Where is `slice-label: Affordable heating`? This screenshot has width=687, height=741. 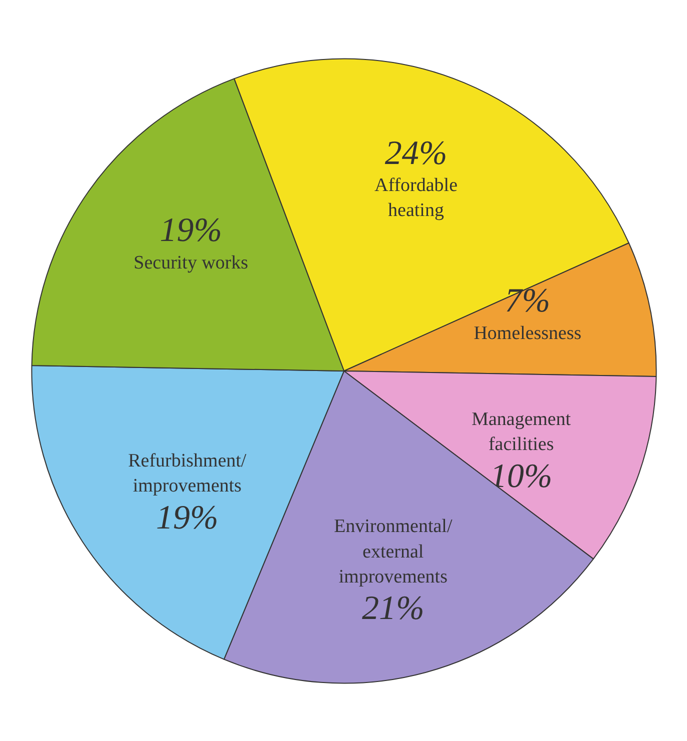 slice-label: Affordable heating is located at coordinates (416, 198).